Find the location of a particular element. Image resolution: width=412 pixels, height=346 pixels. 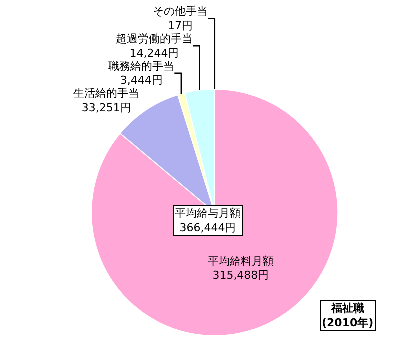

slice-label: 職務給的手当 is located at coordinates (141, 66).